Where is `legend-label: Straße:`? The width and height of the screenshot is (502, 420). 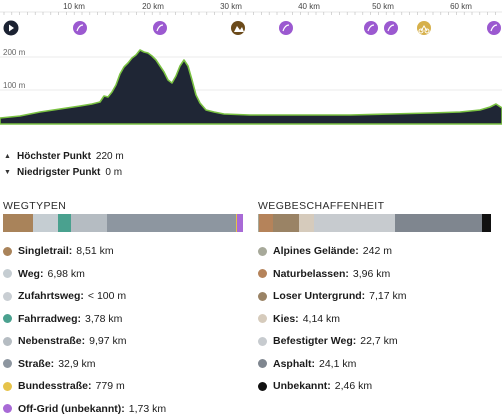 legend-label: Straße: is located at coordinates (36, 364).